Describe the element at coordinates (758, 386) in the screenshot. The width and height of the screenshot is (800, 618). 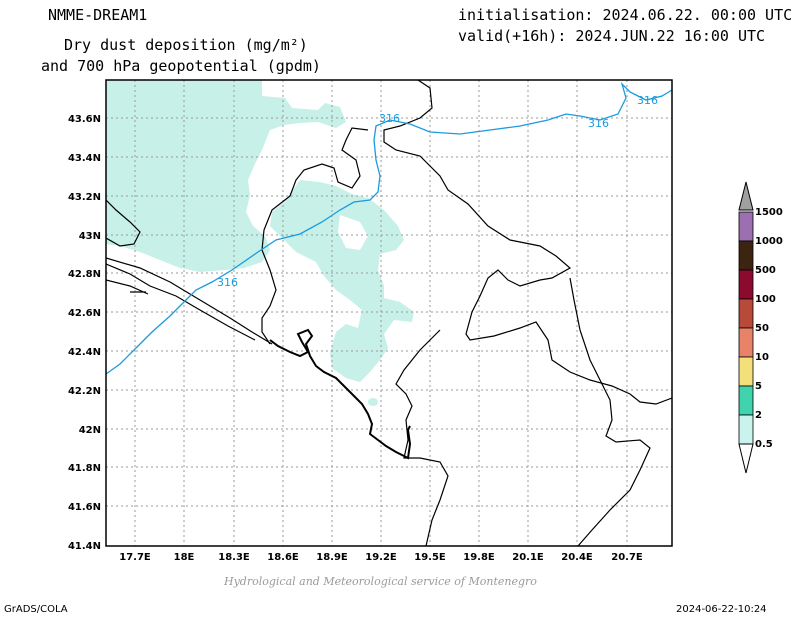
I see `colorbar-level-label: 5` at that location.